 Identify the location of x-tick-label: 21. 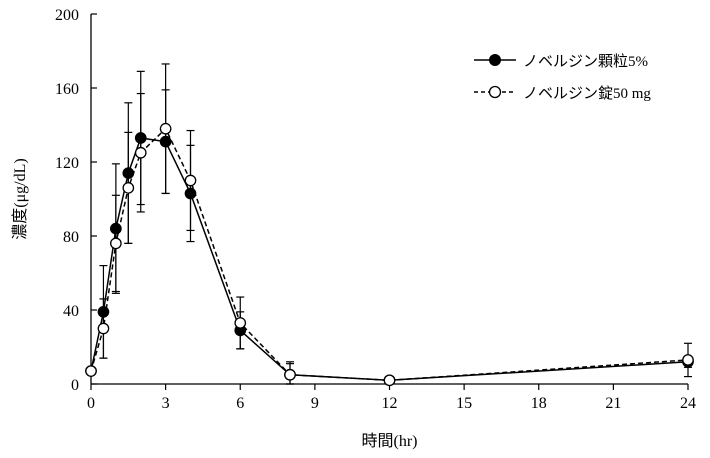
(613, 403).